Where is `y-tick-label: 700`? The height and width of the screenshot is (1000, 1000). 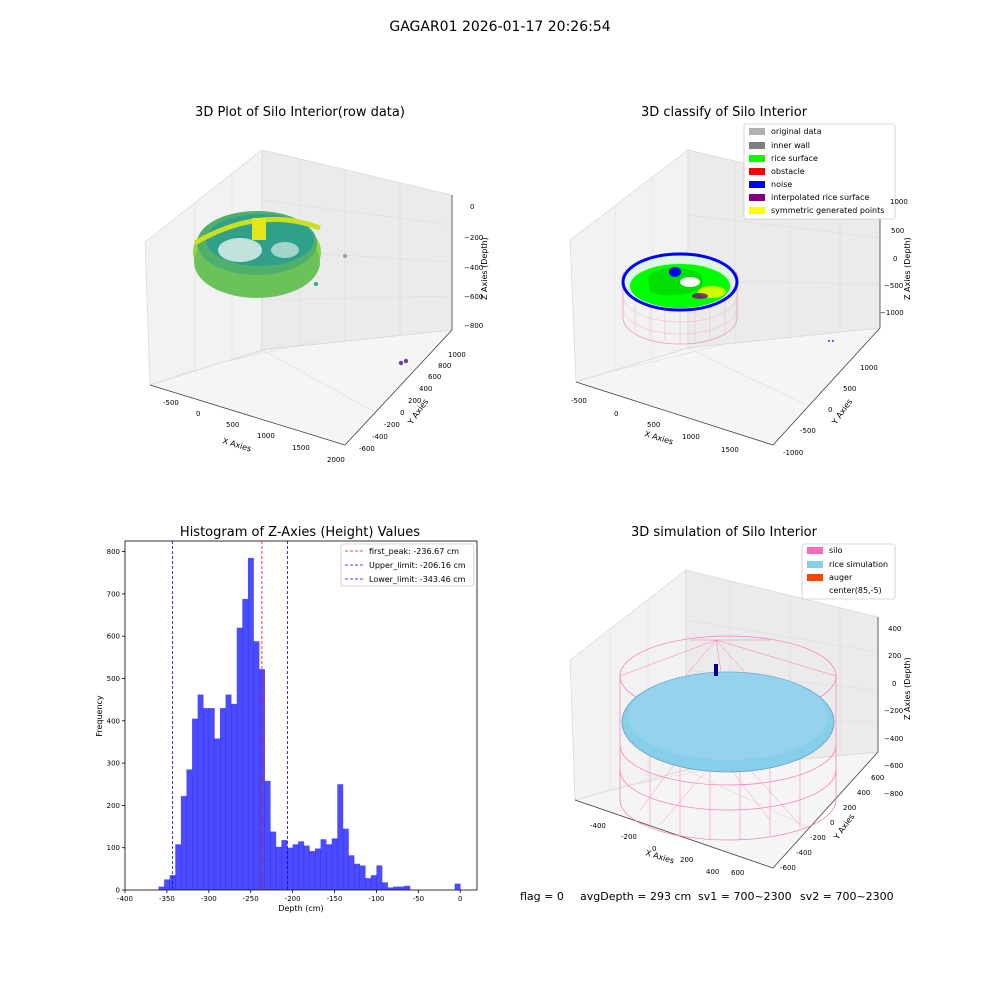 y-tick-label: 700 is located at coordinates (113, 594).